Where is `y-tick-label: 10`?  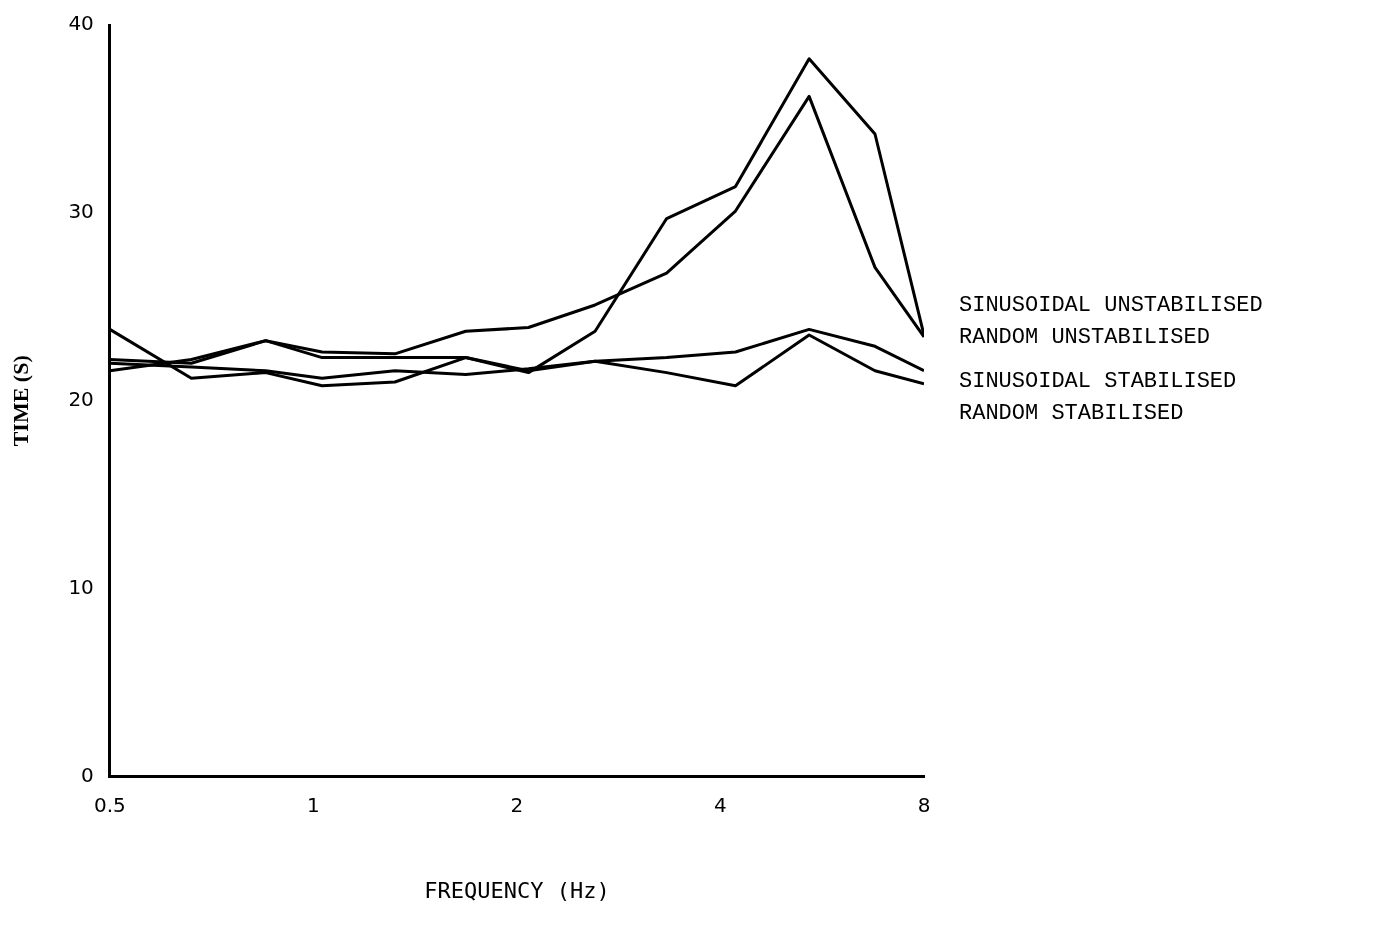
y-tick-label: 10 is located at coordinates (81, 586).